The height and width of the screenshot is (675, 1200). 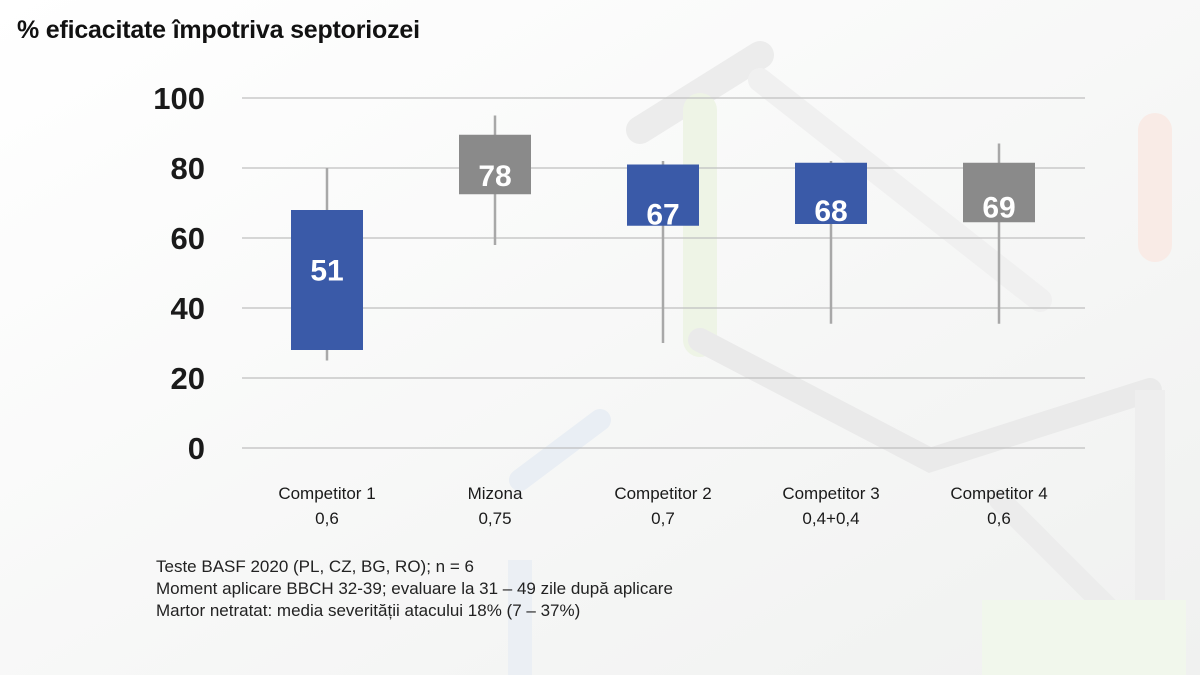 I want to click on y-tick-label: 60, so click(x=188, y=238).